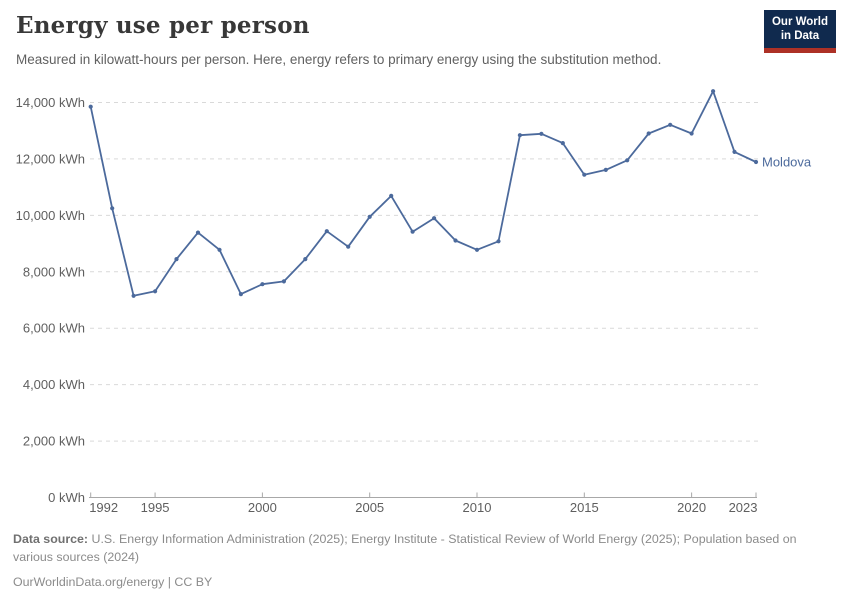 The width and height of the screenshot is (850, 600). Describe the element at coordinates (50, 215) in the screenshot. I see `y-axis-tick-label: 10,000 kWh` at that location.